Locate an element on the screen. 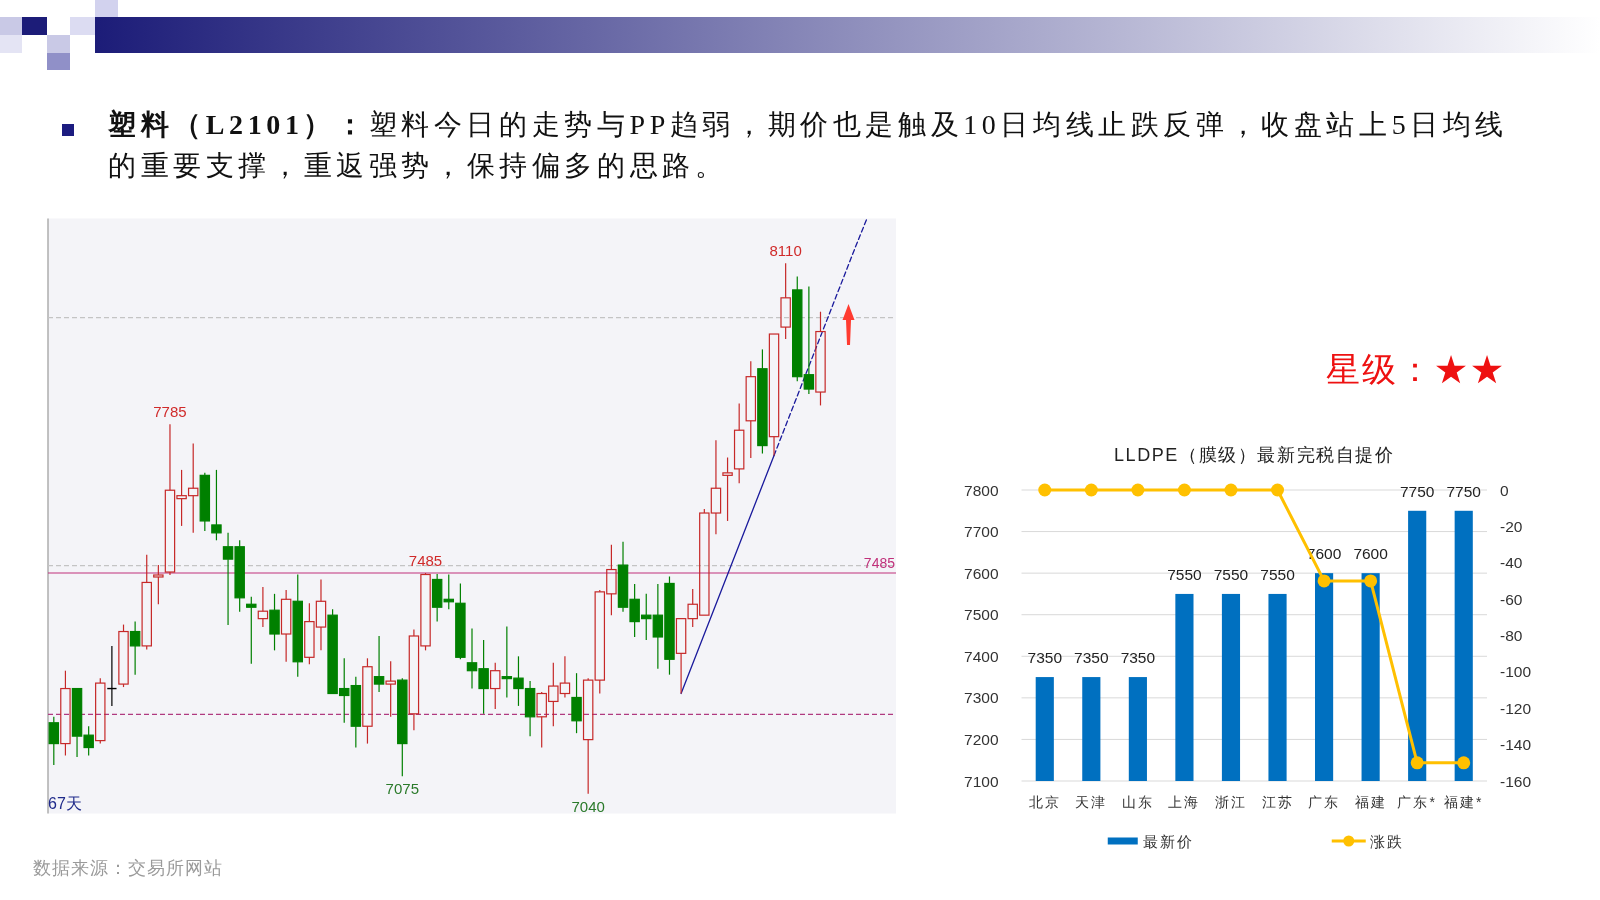 Image resolution: width=1600 pixels, height=900 pixels. chart-title: 塑料（L2101）： is located at coordinates (238, 124).